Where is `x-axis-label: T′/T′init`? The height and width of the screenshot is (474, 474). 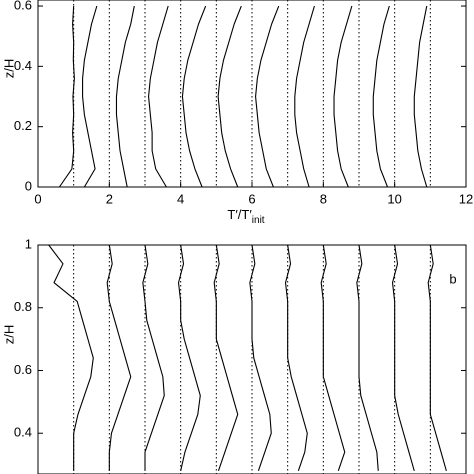 x-axis-label: T′/T′init is located at coordinates (245, 216).